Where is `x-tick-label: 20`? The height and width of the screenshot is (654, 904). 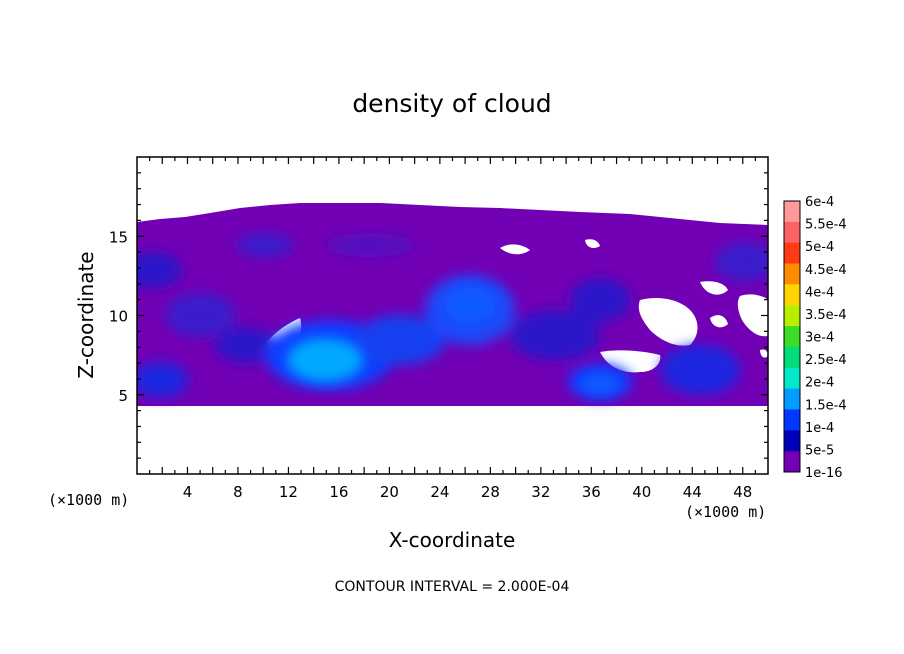
x-tick-label: 20 is located at coordinates (389, 492).